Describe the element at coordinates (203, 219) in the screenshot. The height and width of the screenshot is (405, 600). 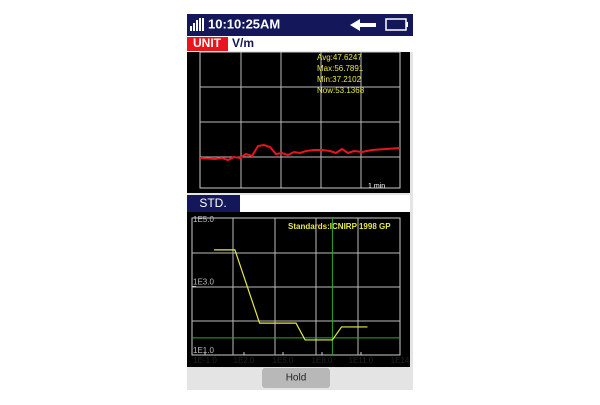
I see `y-tick-label: 1E5.0` at that location.